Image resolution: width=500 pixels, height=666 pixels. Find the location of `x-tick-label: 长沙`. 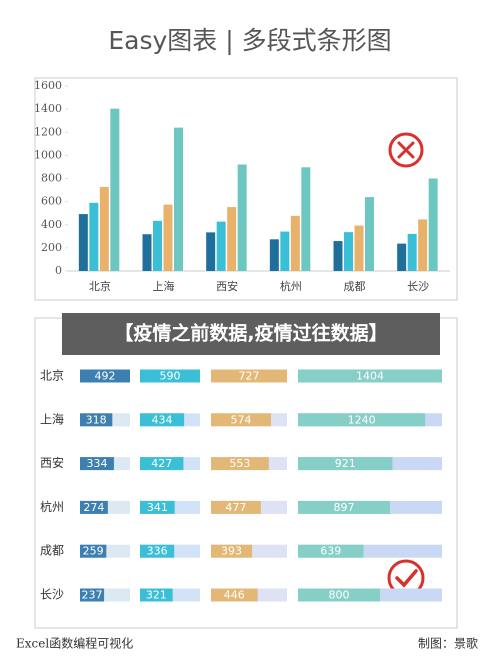

x-tick-label: 长沙 is located at coordinates (418, 286).